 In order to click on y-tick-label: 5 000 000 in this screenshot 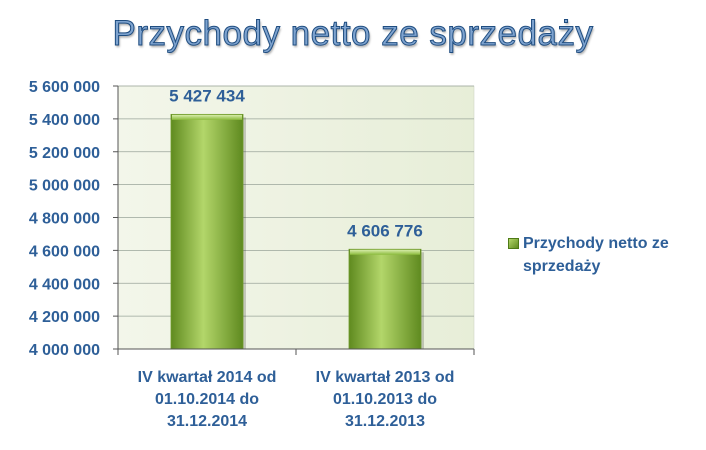, I will do `click(64, 186)`.